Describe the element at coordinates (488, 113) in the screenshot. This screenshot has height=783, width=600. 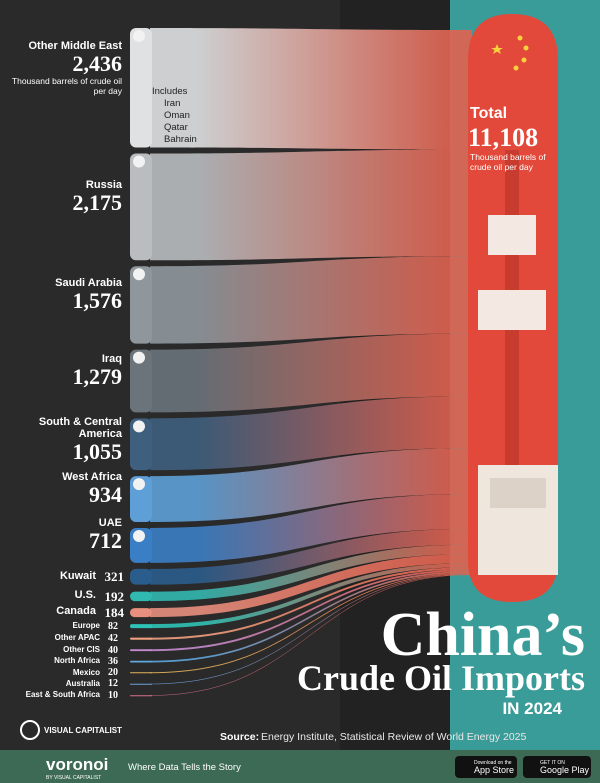
I see `total-label: Total` at that location.